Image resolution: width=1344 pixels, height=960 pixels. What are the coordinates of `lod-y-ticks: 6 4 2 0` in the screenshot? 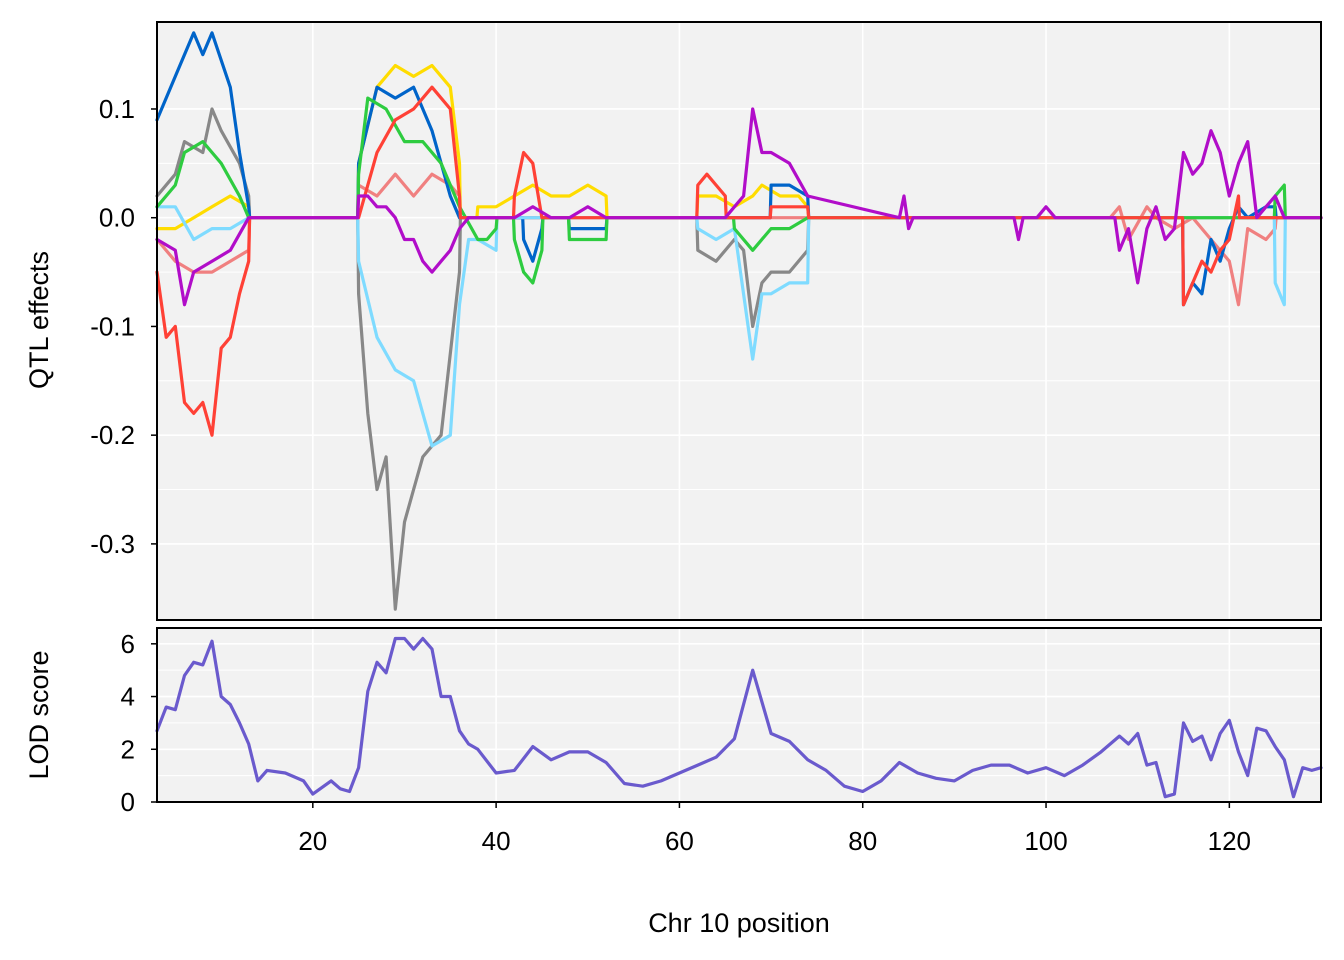 It's located at (139, 723).